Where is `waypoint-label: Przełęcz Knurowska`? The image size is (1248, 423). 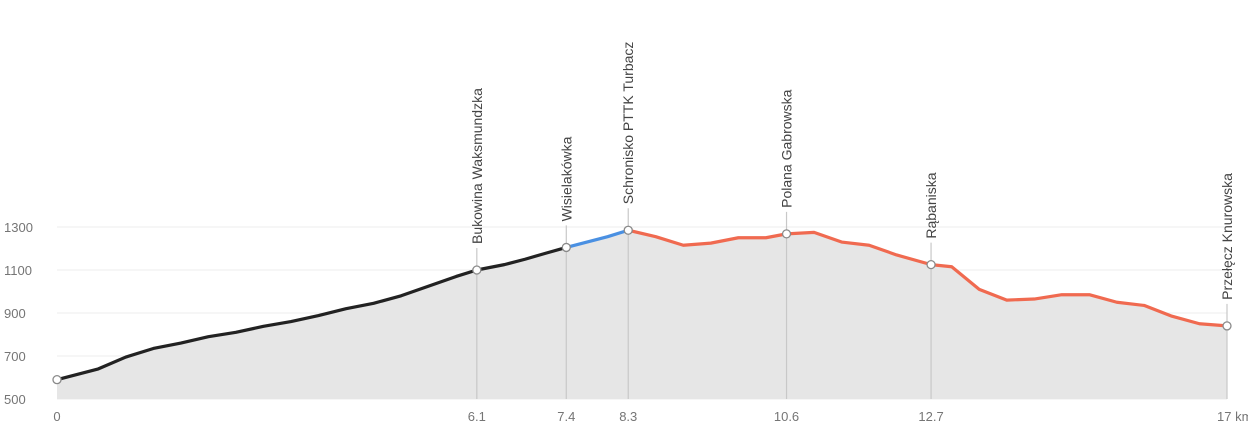 waypoint-label: Przełęcz Knurowska is located at coordinates (1227, 236).